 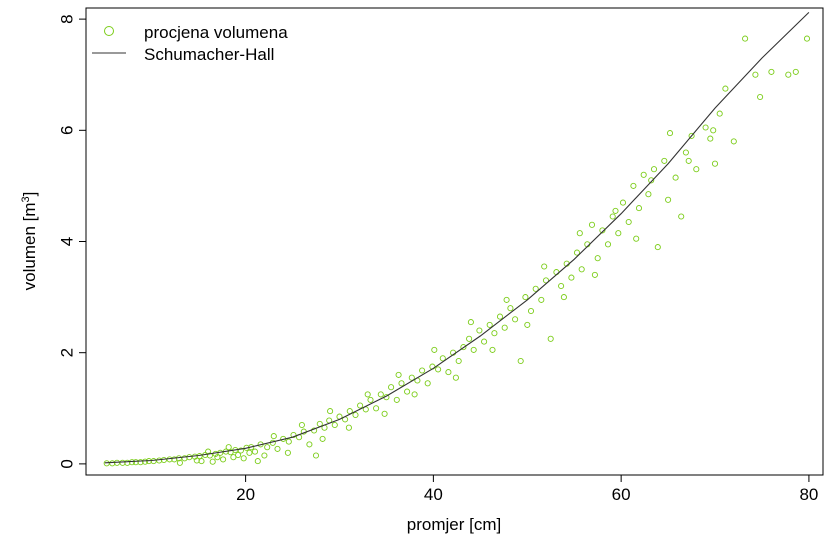 I want to click on y-tick-label: 2, so click(x=67, y=352).